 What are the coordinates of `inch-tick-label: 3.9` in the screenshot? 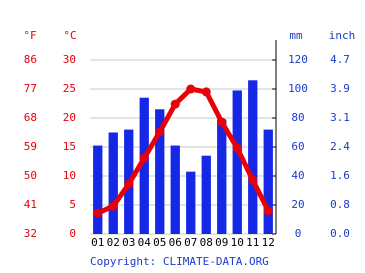 It's located at (340, 88).